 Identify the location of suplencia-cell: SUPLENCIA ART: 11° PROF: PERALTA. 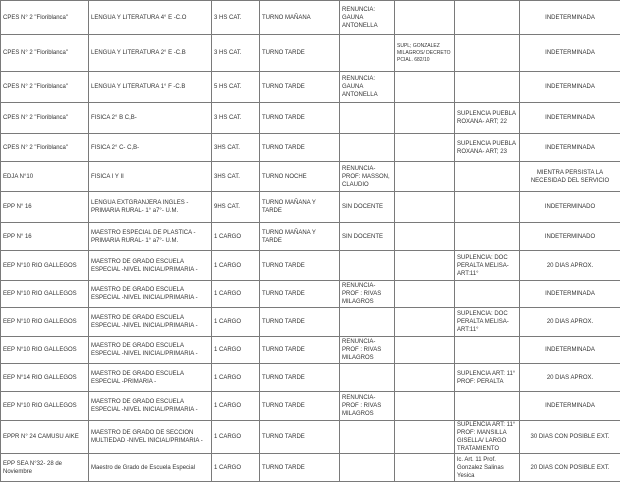
(487, 378).